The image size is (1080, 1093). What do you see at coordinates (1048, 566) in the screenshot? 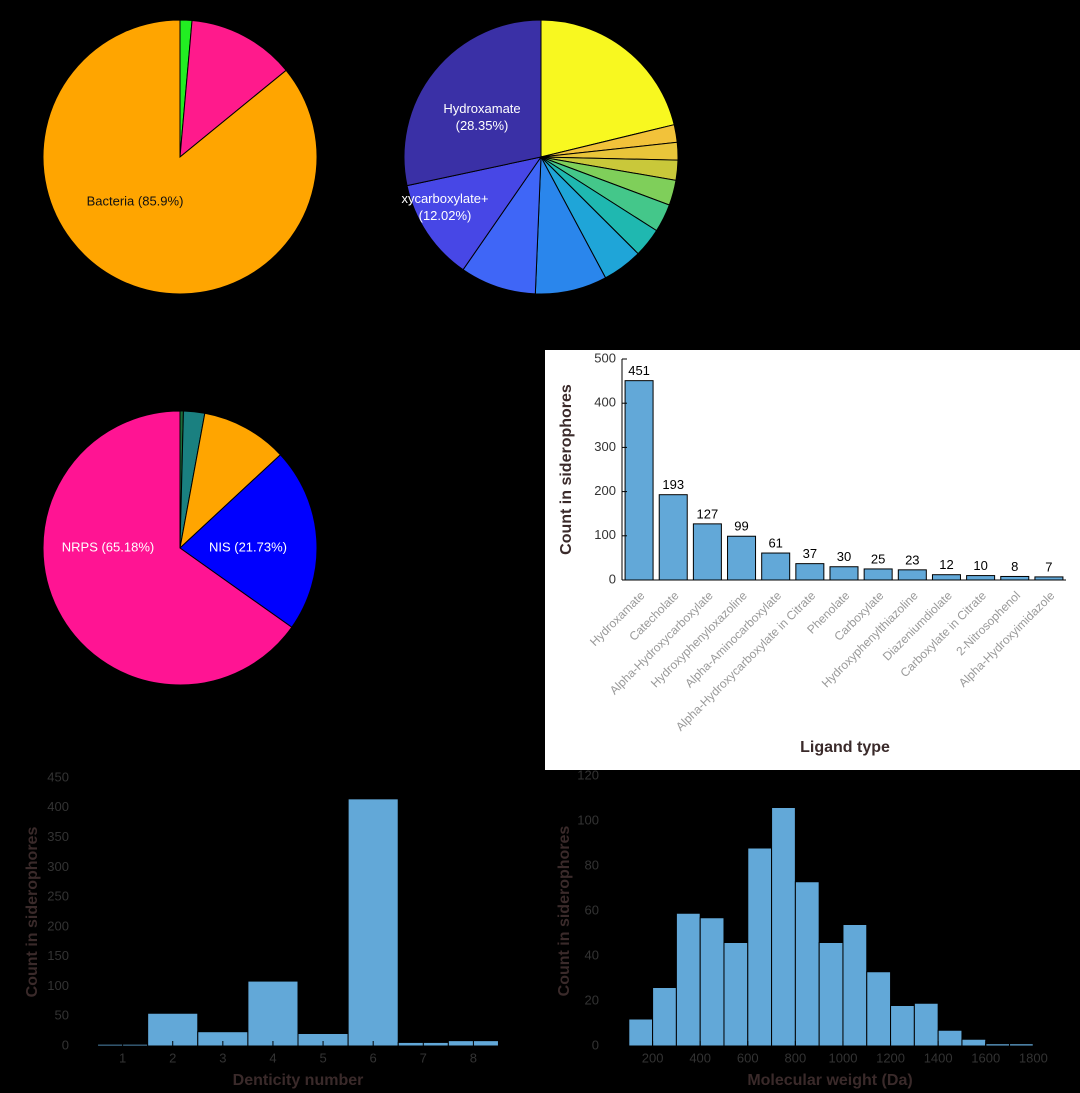
I see `value-label: 7` at bounding box center [1048, 566].